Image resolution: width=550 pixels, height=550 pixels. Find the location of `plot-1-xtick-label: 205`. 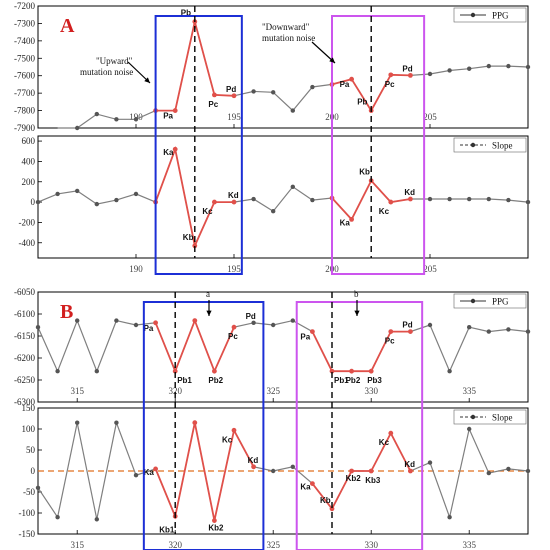

plot-1-xtick-label: 205 is located at coordinates (430, 117).